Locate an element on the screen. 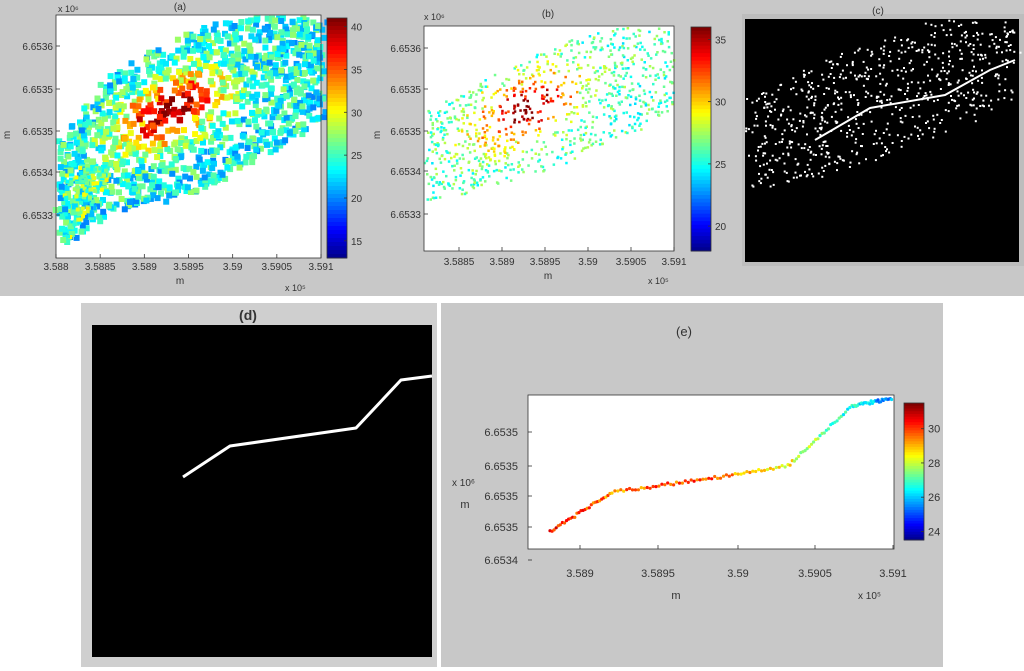 This screenshot has height=671, width=1024. panel-a-heat-cells is located at coordinates (191, 130).